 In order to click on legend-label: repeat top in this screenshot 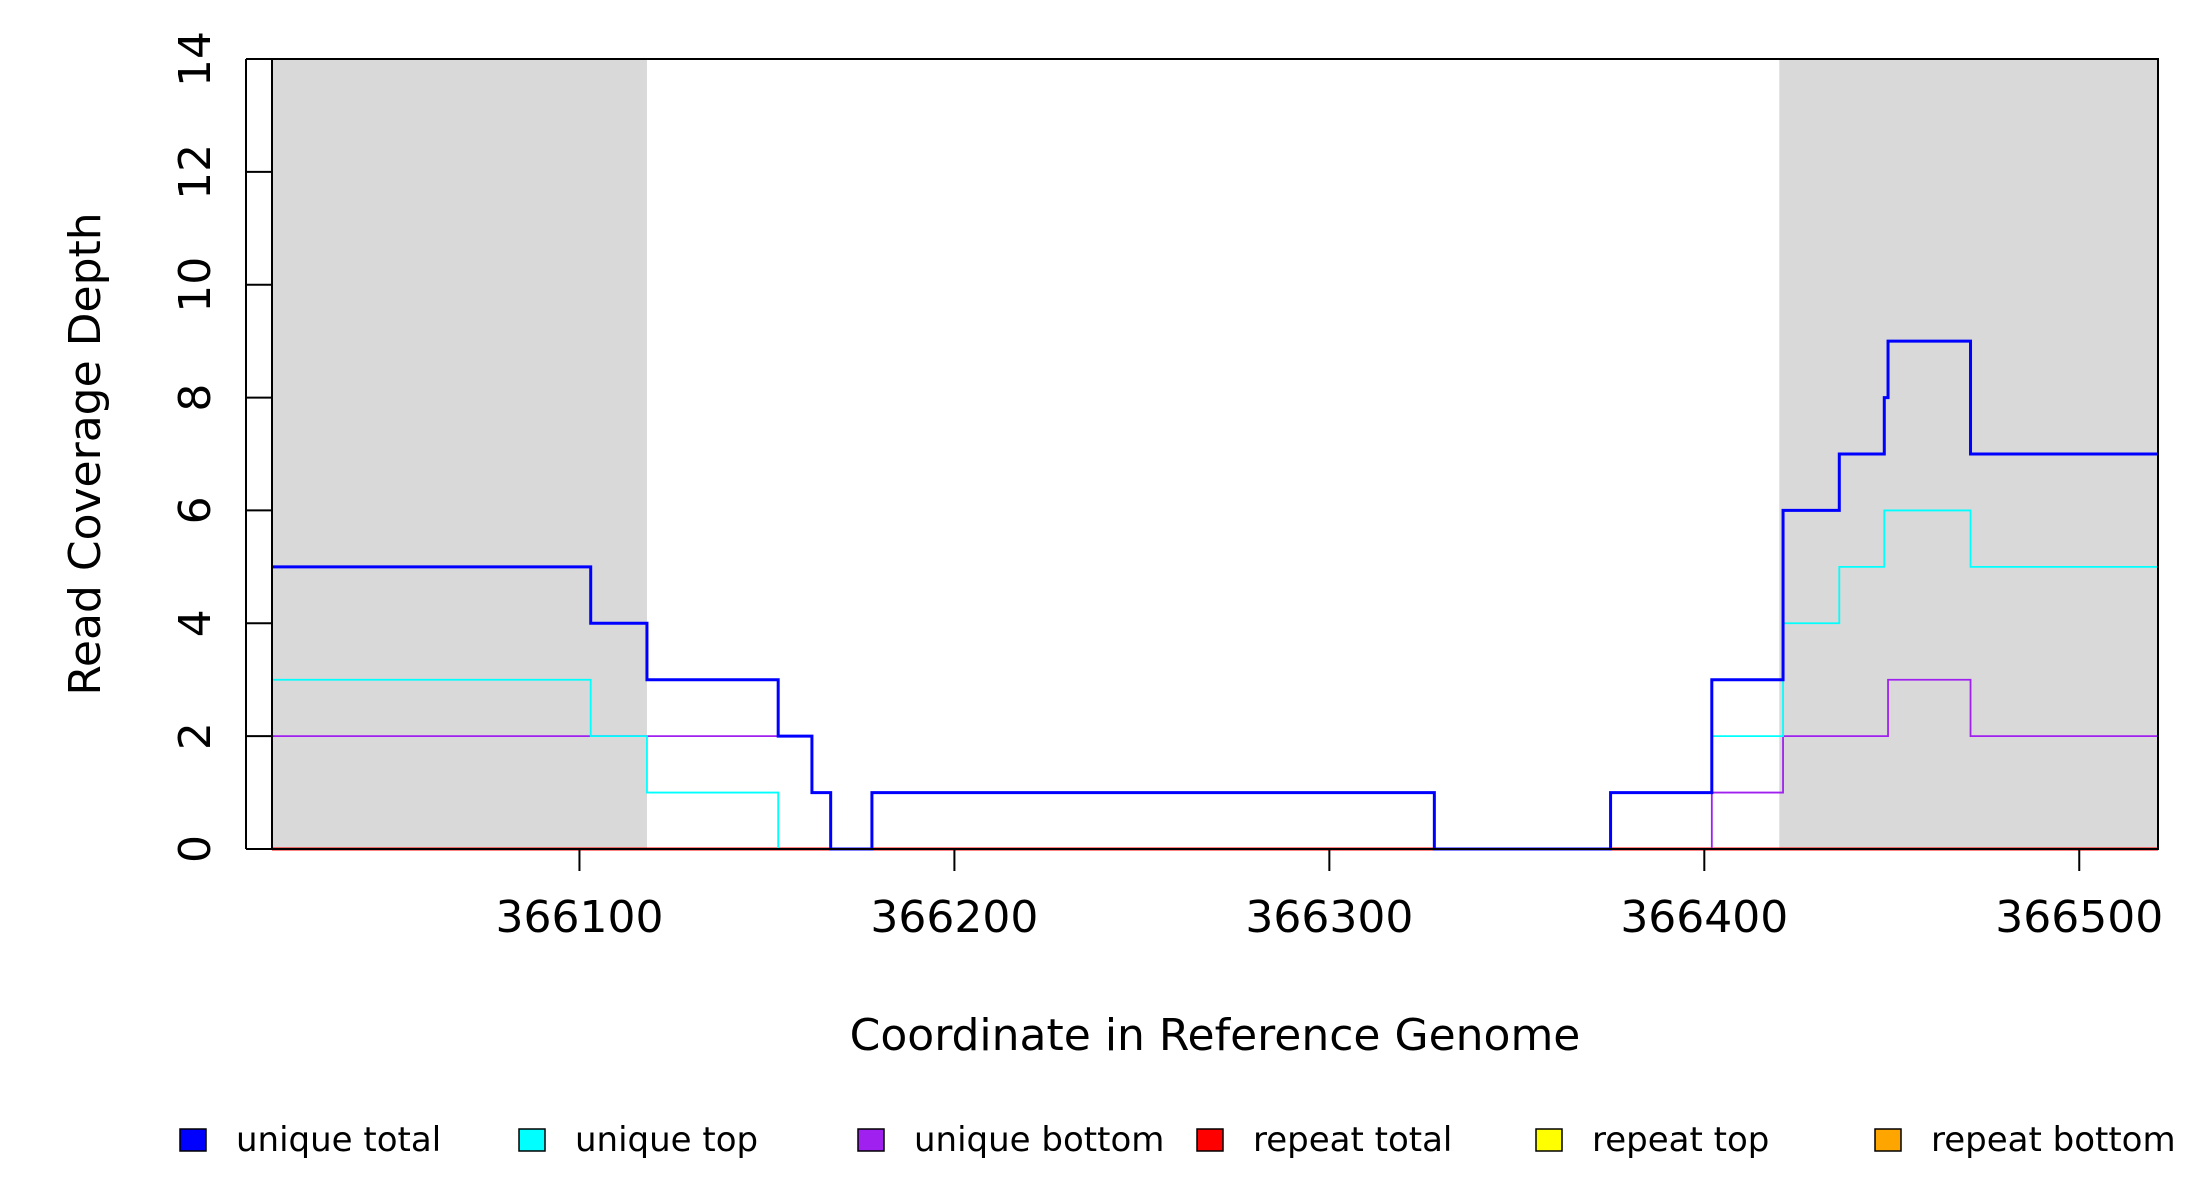, I will do `click(1680, 1140)`.